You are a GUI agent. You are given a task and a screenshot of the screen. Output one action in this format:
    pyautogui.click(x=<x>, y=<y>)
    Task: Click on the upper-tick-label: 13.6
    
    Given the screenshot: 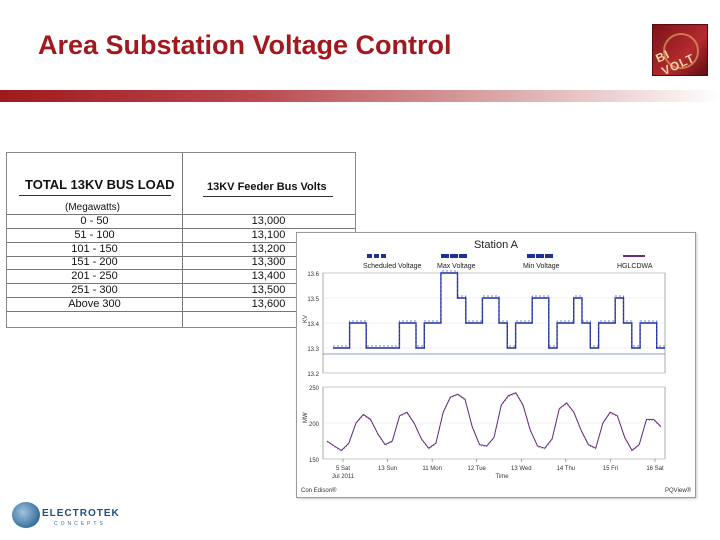 What is the action you would take?
    pyautogui.click(x=313, y=275)
    